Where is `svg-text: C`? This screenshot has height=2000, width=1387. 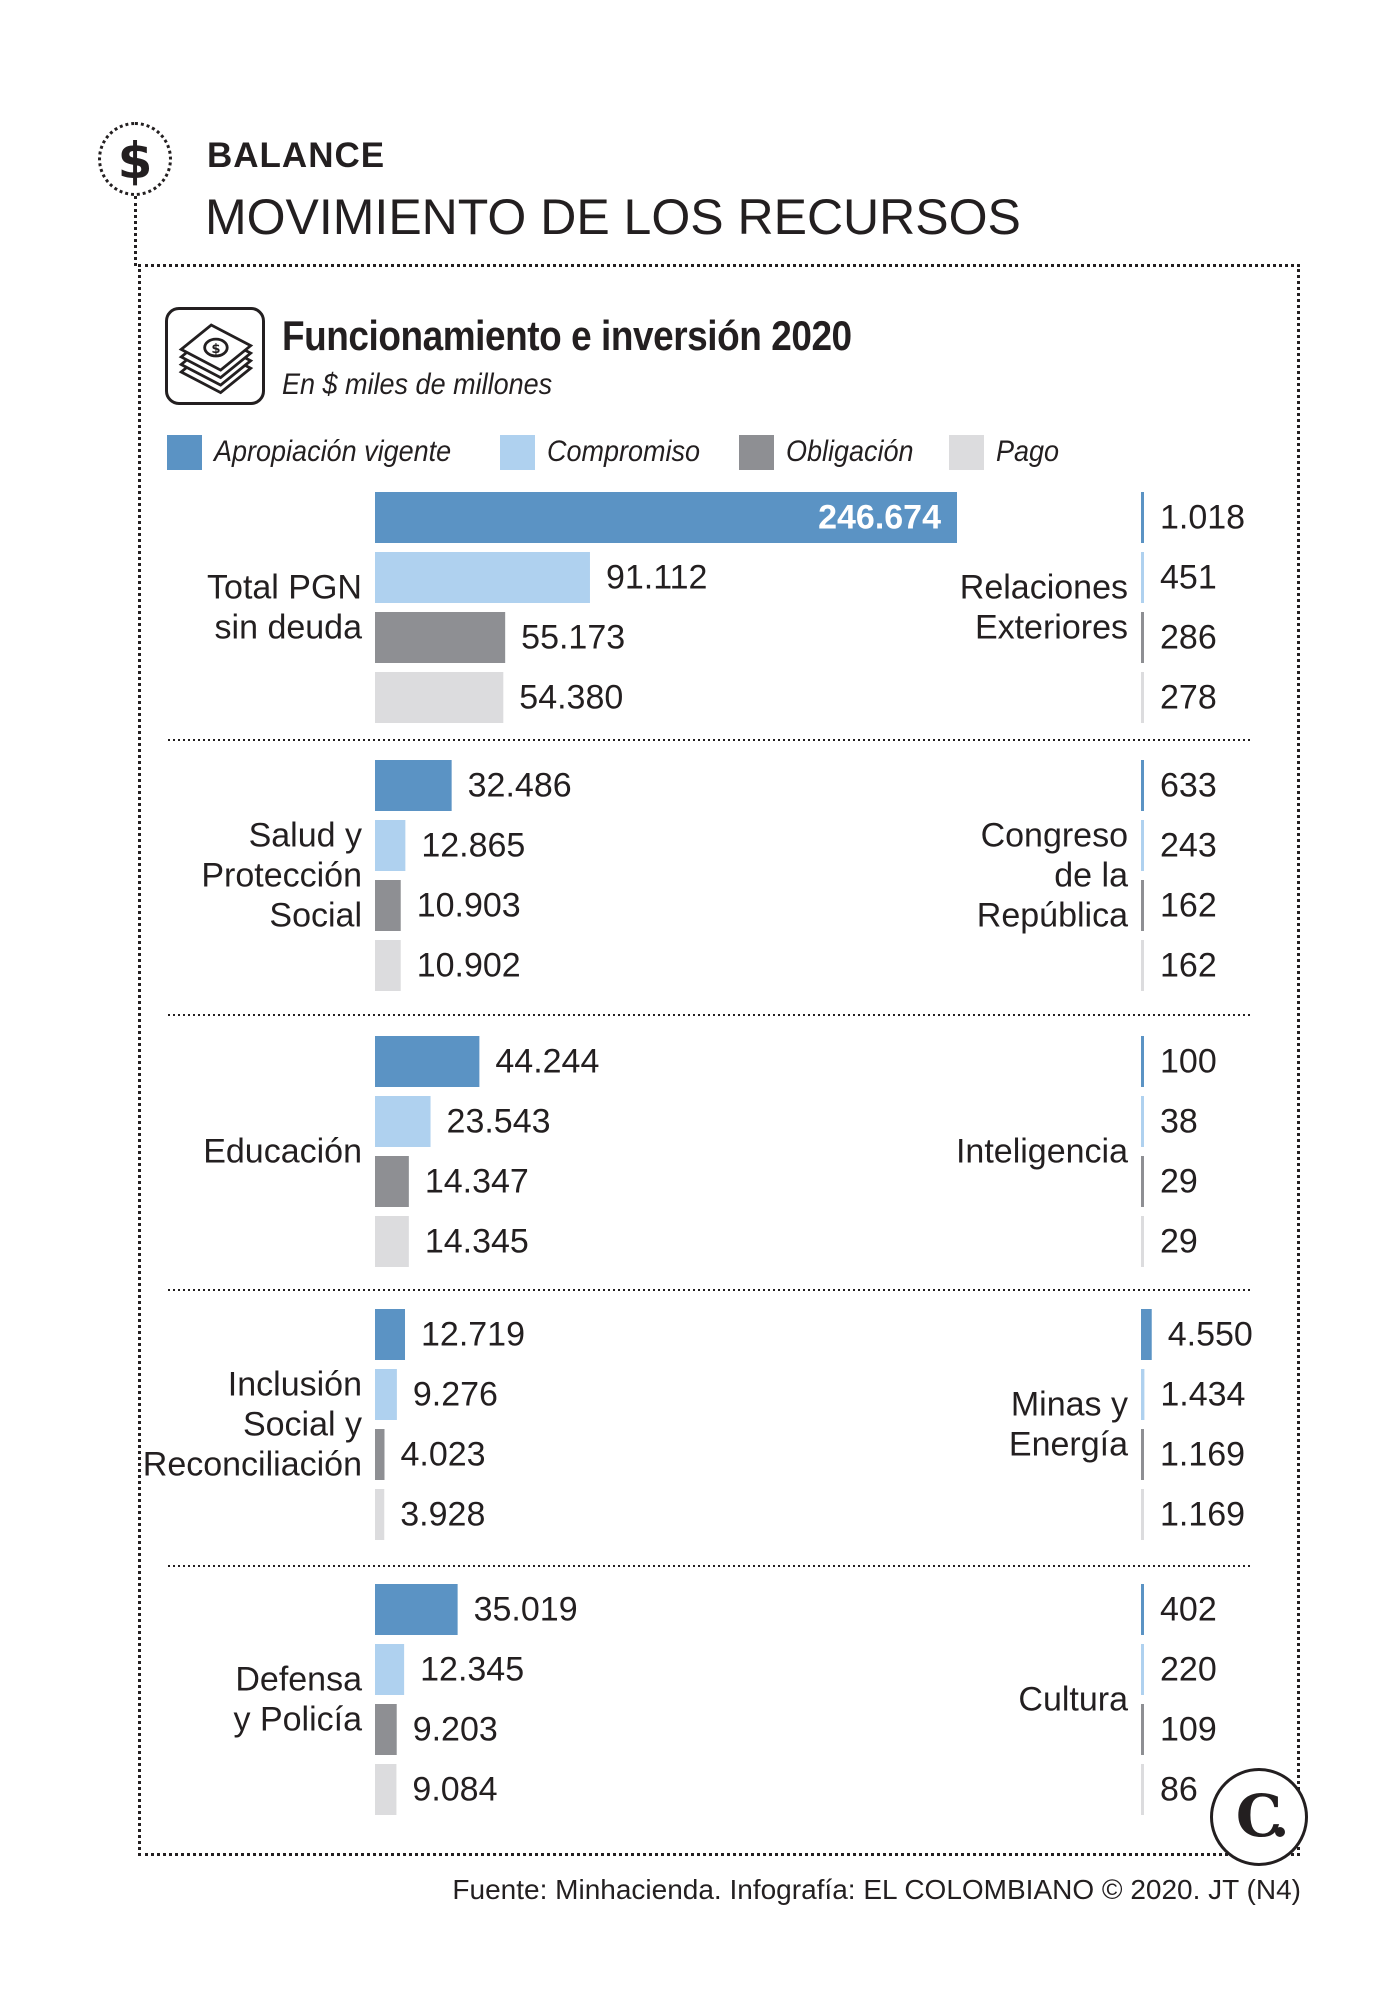
svg-text: C is located at coordinates (1259, 1816).